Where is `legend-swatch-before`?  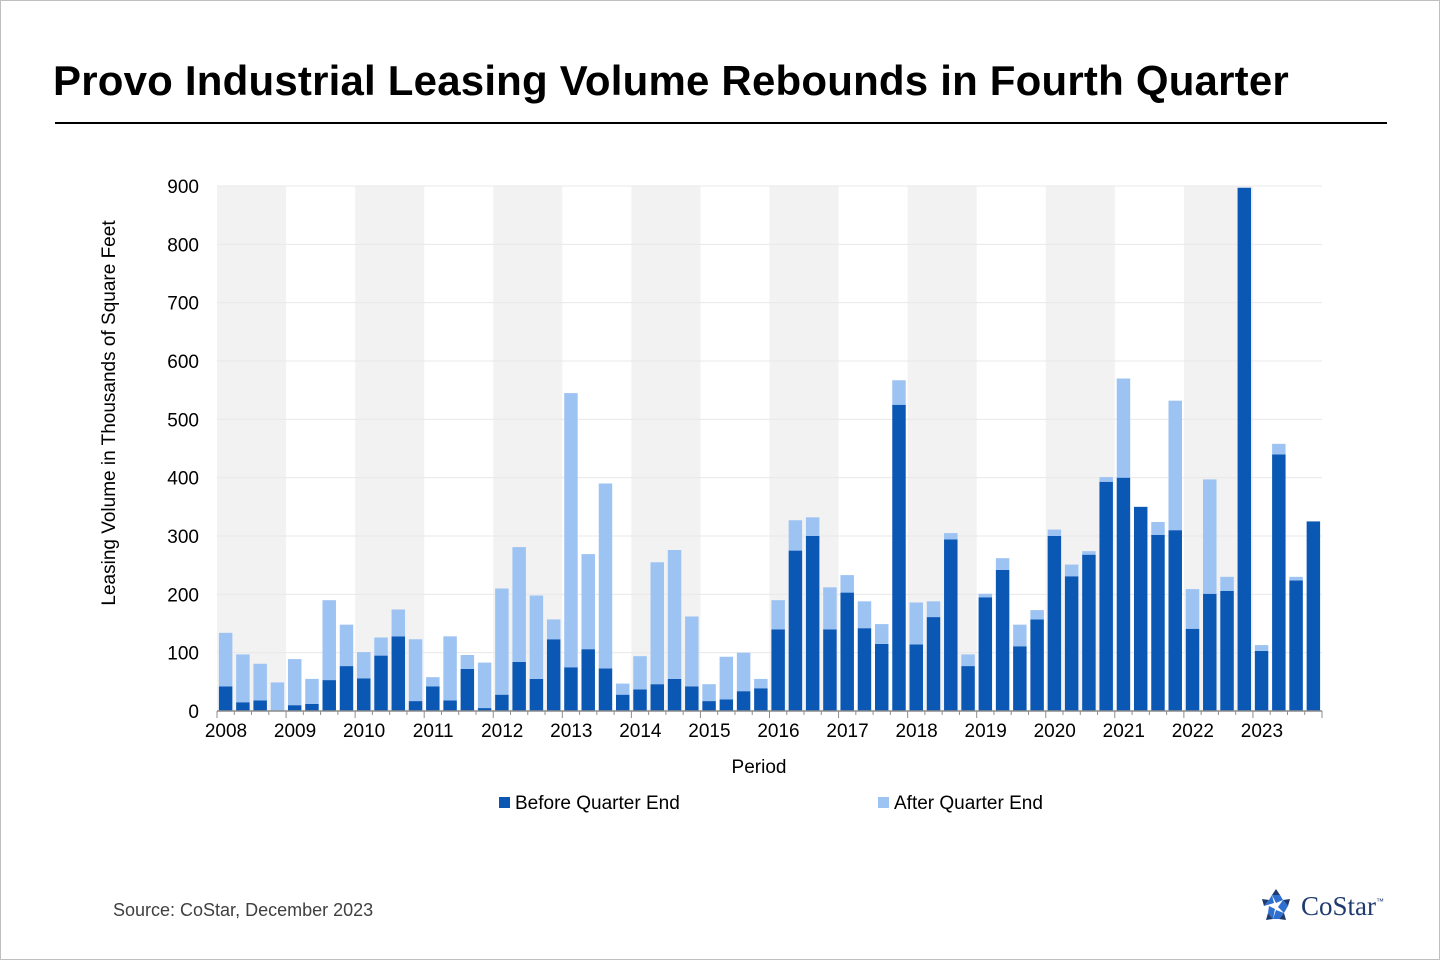
legend-swatch-before is located at coordinates (504, 802).